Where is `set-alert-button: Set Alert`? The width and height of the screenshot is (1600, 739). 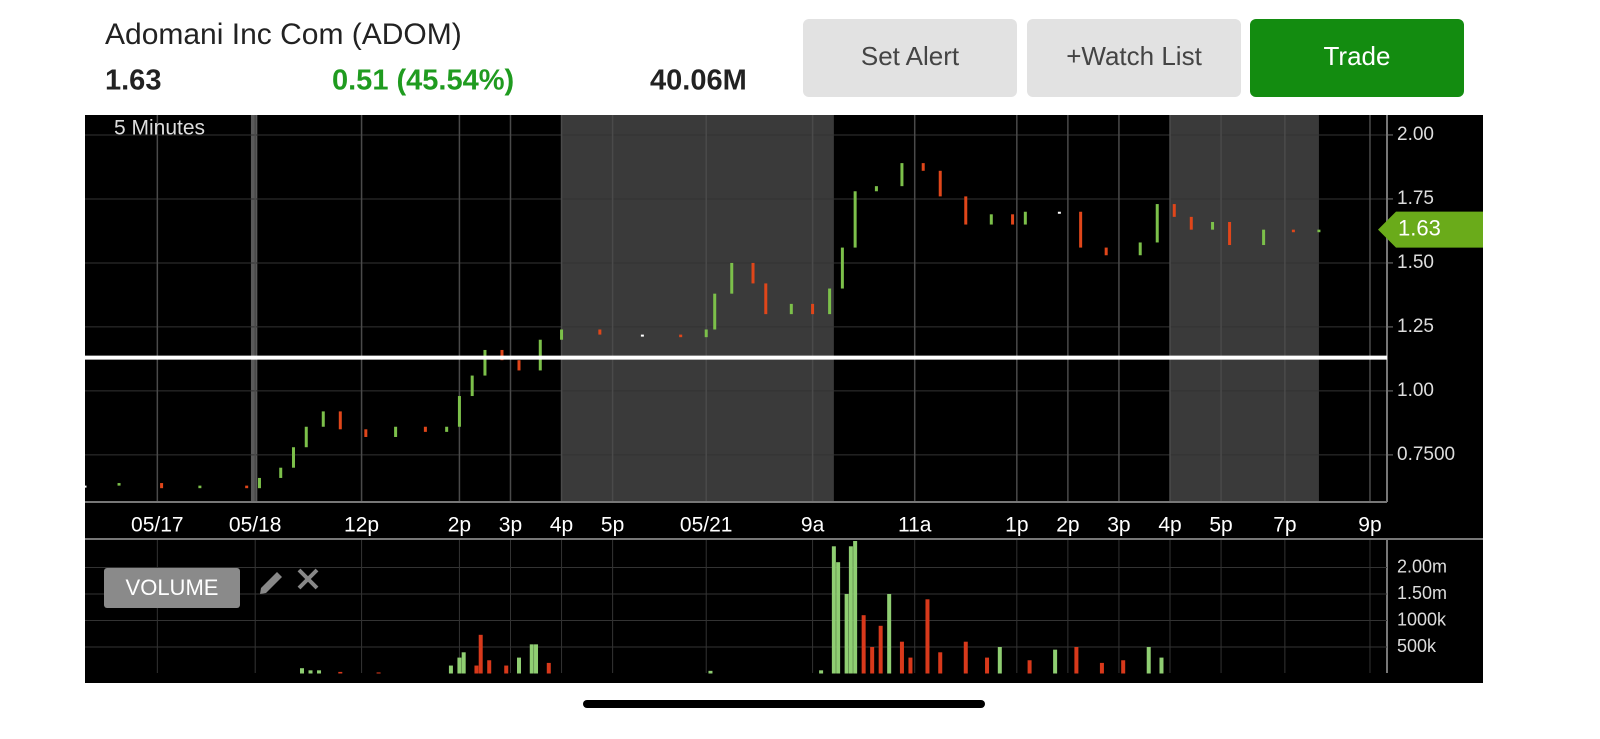
set-alert-button: Set Alert is located at coordinates (910, 58).